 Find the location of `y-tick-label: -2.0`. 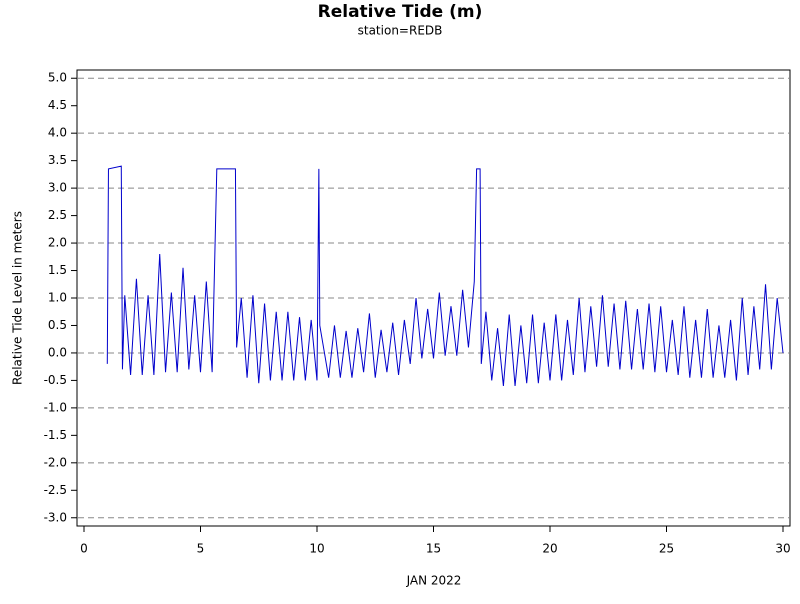

y-tick-label: -2.0 is located at coordinates (55, 462).